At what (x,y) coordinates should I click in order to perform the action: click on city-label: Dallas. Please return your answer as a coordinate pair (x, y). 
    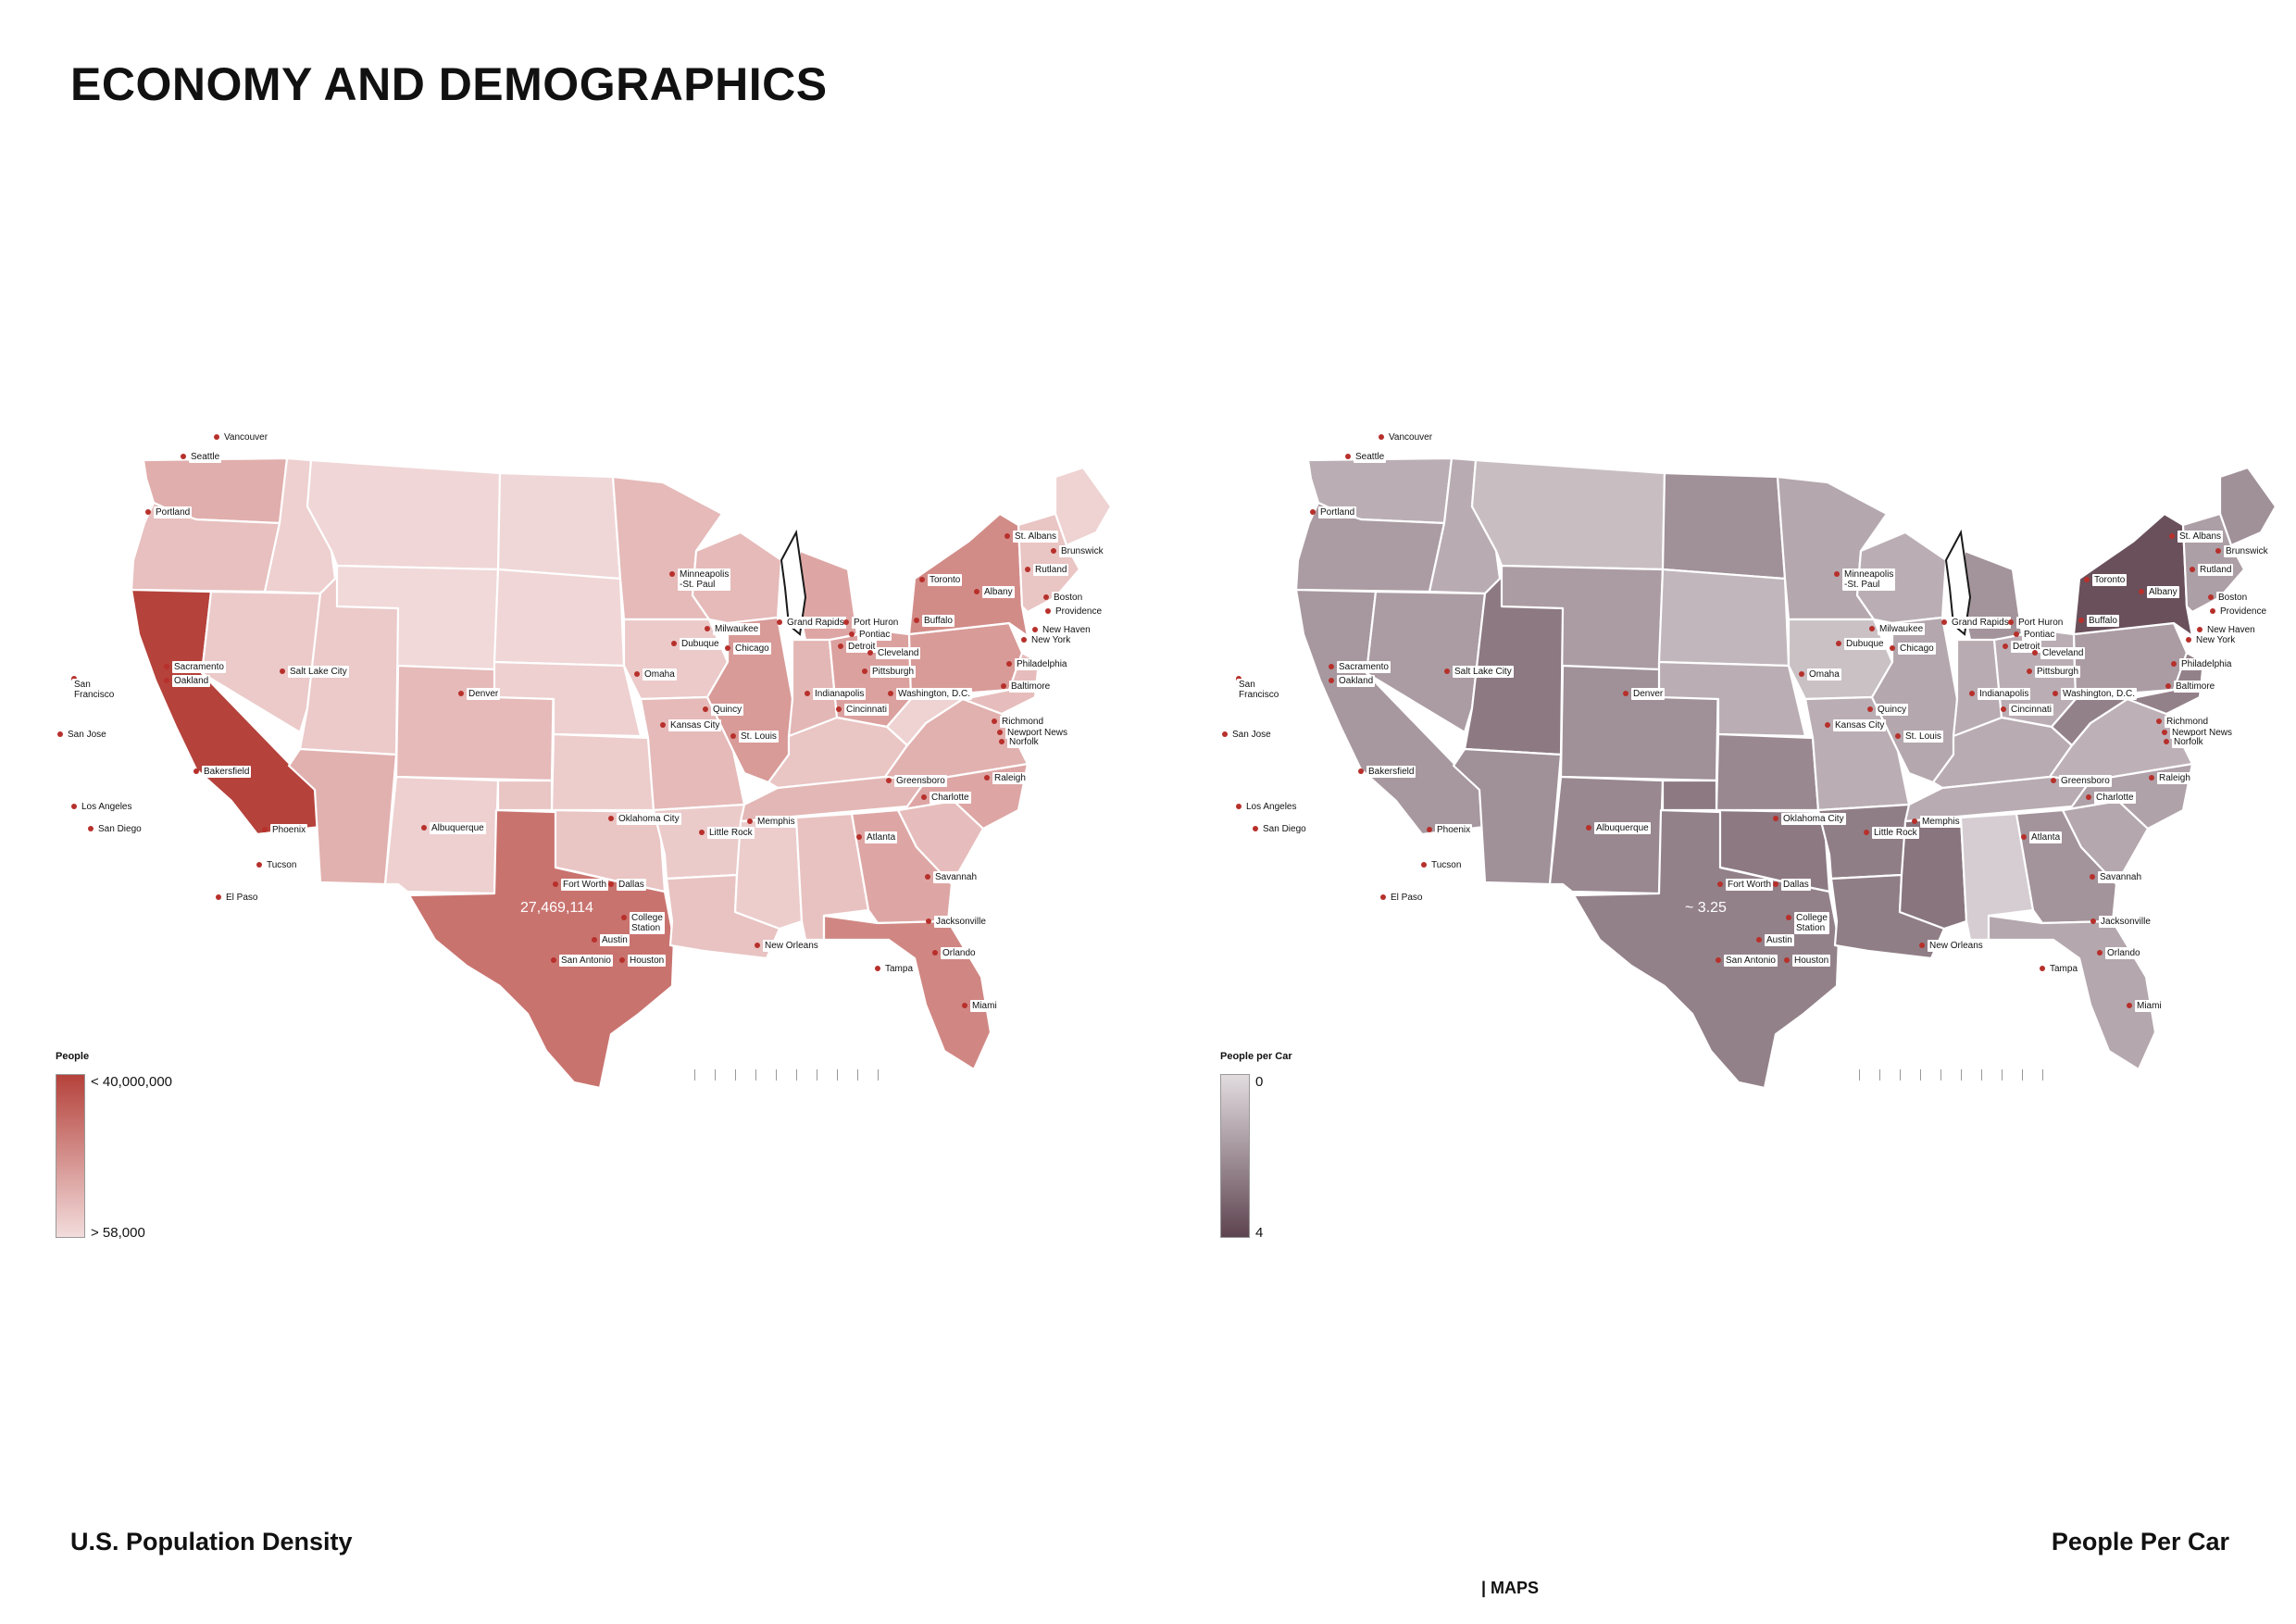
    Looking at the image, I should click on (1796, 885).